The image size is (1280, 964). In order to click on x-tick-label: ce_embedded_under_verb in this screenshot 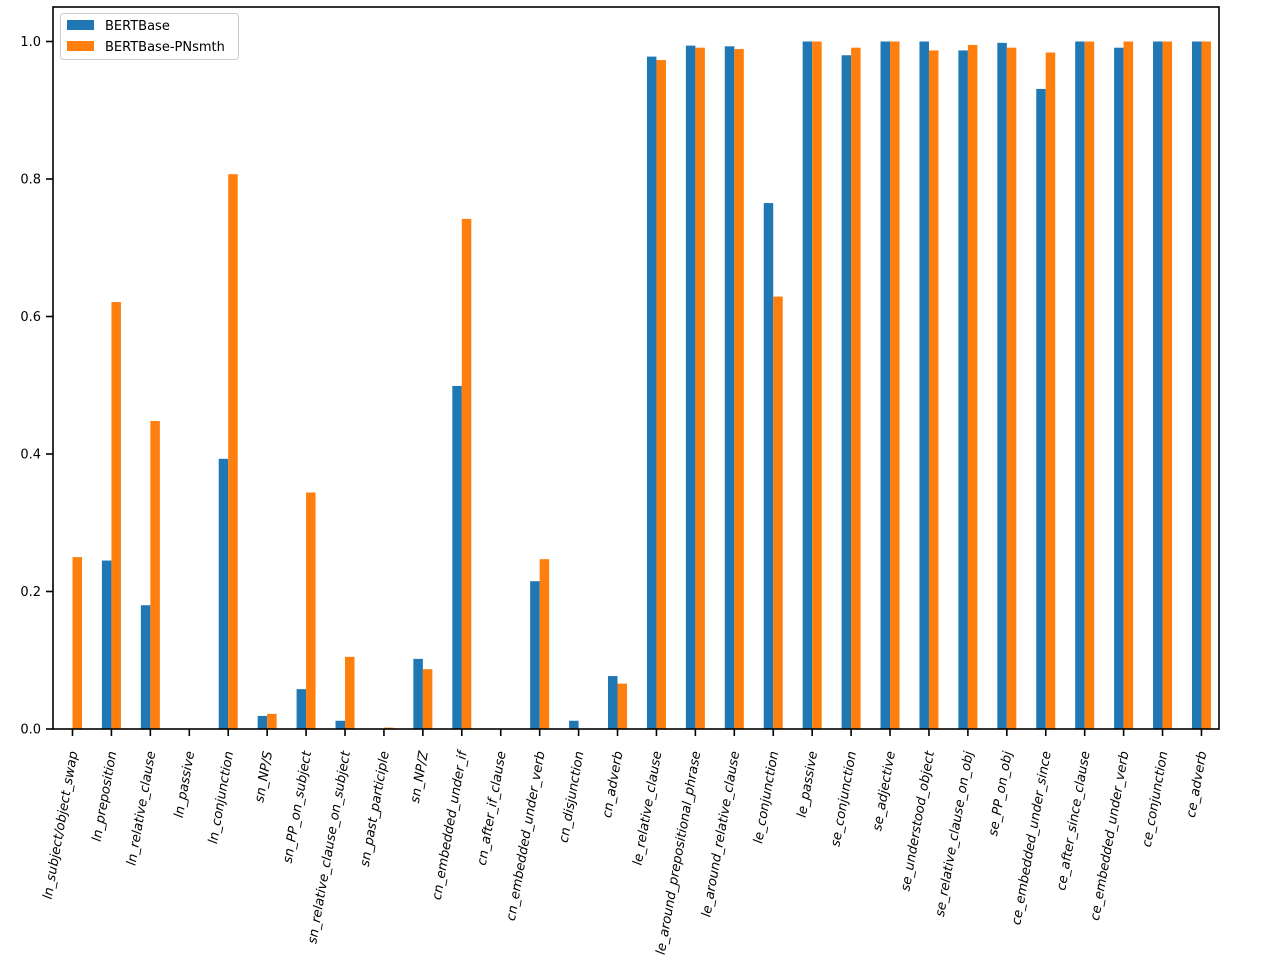, I will do `click(1110, 836)`.